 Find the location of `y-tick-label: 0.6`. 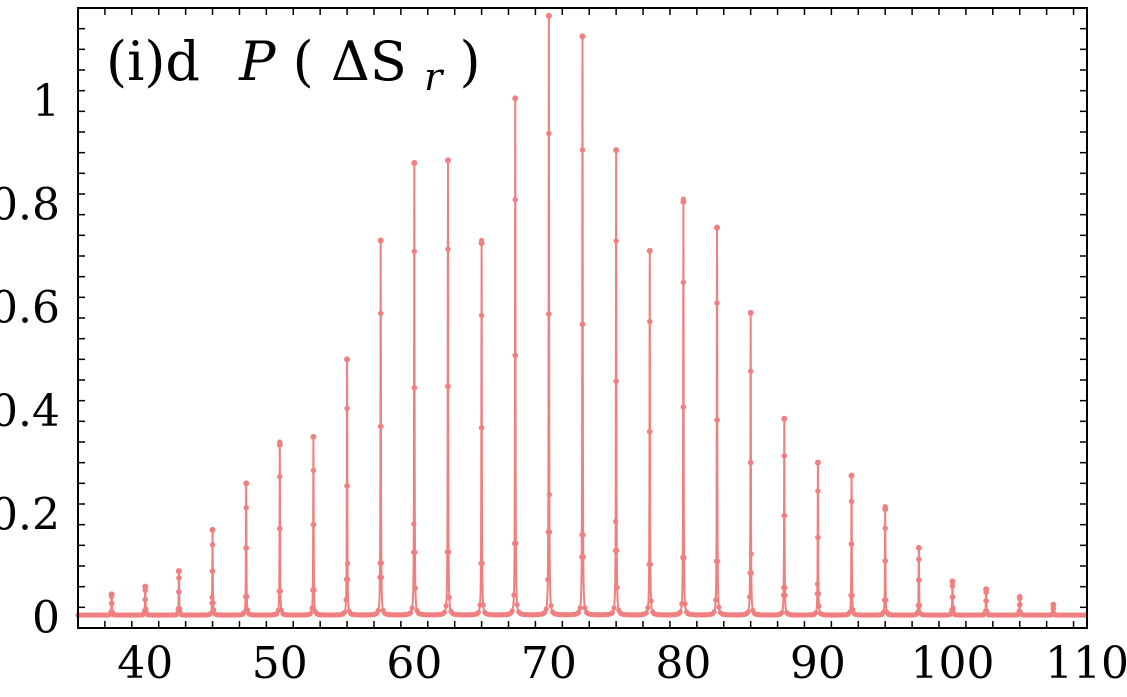

y-tick-label: 0.6 is located at coordinates (30, 308).